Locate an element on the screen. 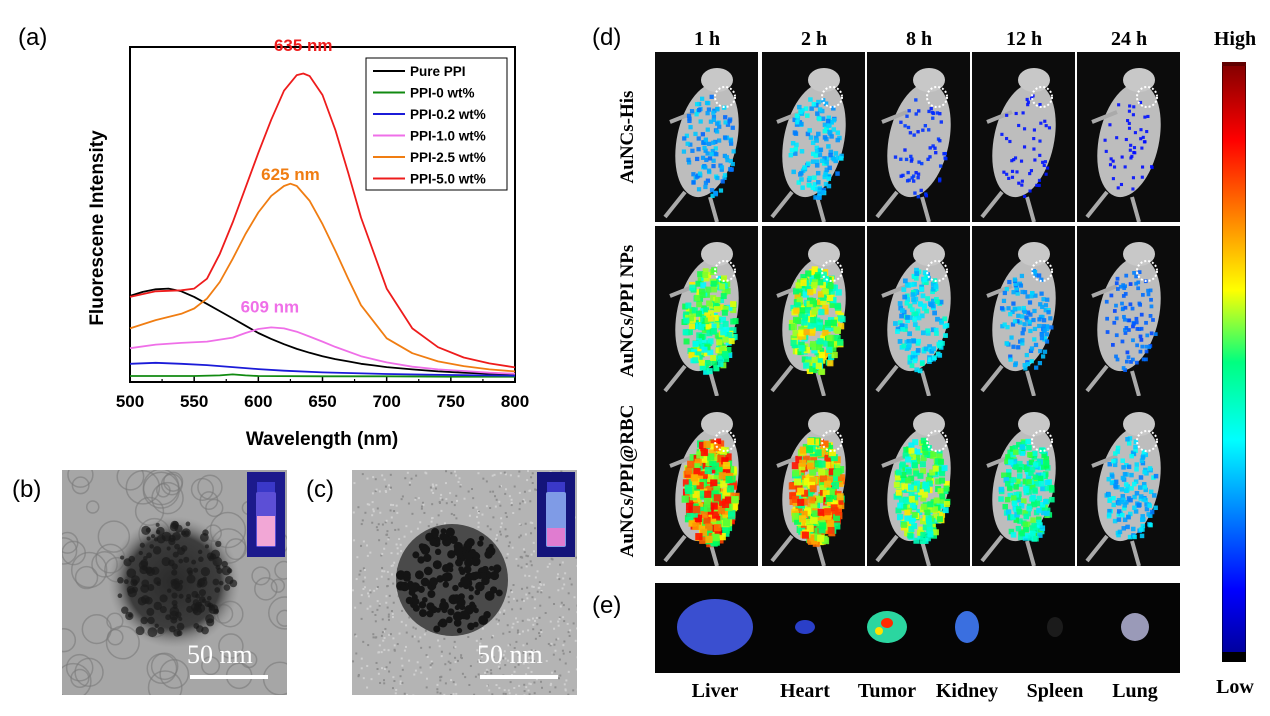 The image size is (1270, 716). peak-annotation: 609 nm is located at coordinates (270, 306).